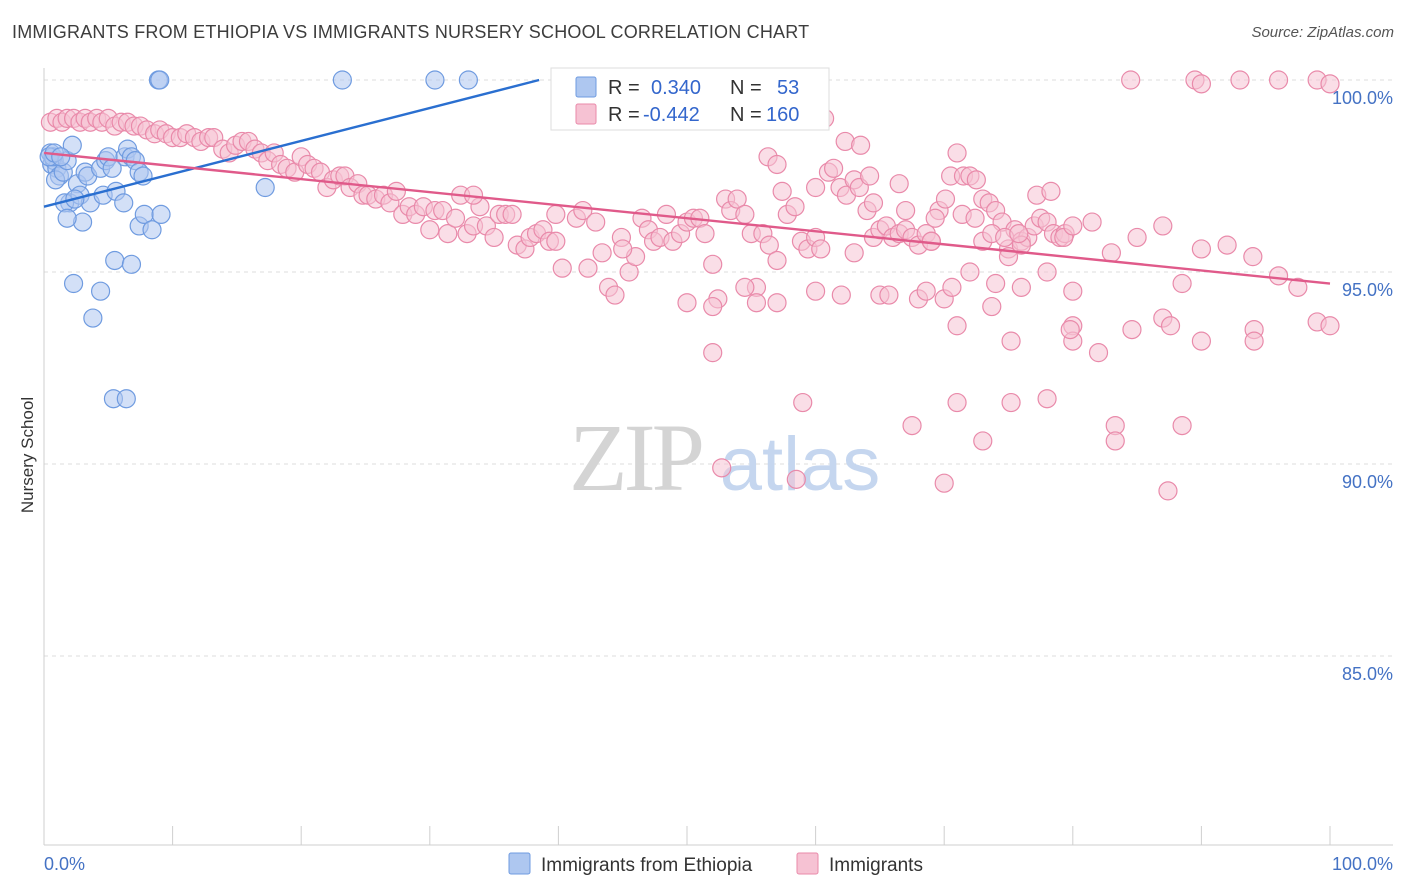 Image resolution: width=1406 pixels, height=892 pixels. I want to click on legend-n-label-1: N =, so click(746, 88).